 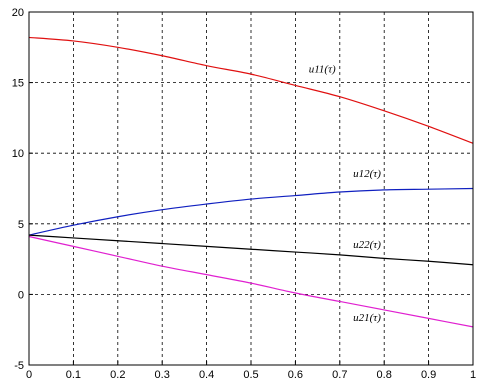 I want to click on x-tick-label: 0.6, so click(x=295, y=375).